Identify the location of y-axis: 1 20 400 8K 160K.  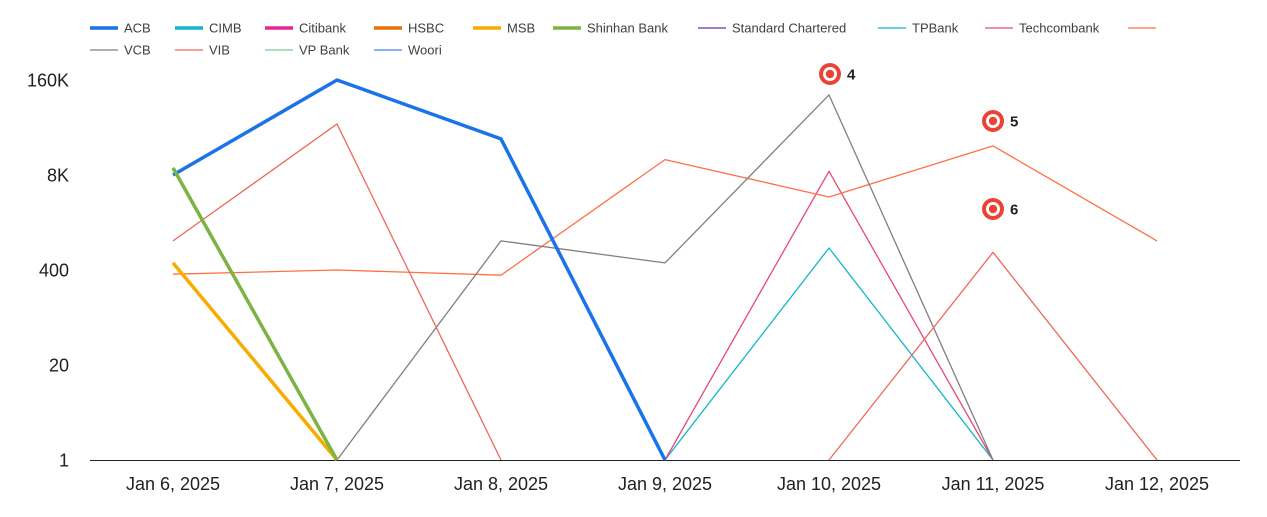
(48, 271).